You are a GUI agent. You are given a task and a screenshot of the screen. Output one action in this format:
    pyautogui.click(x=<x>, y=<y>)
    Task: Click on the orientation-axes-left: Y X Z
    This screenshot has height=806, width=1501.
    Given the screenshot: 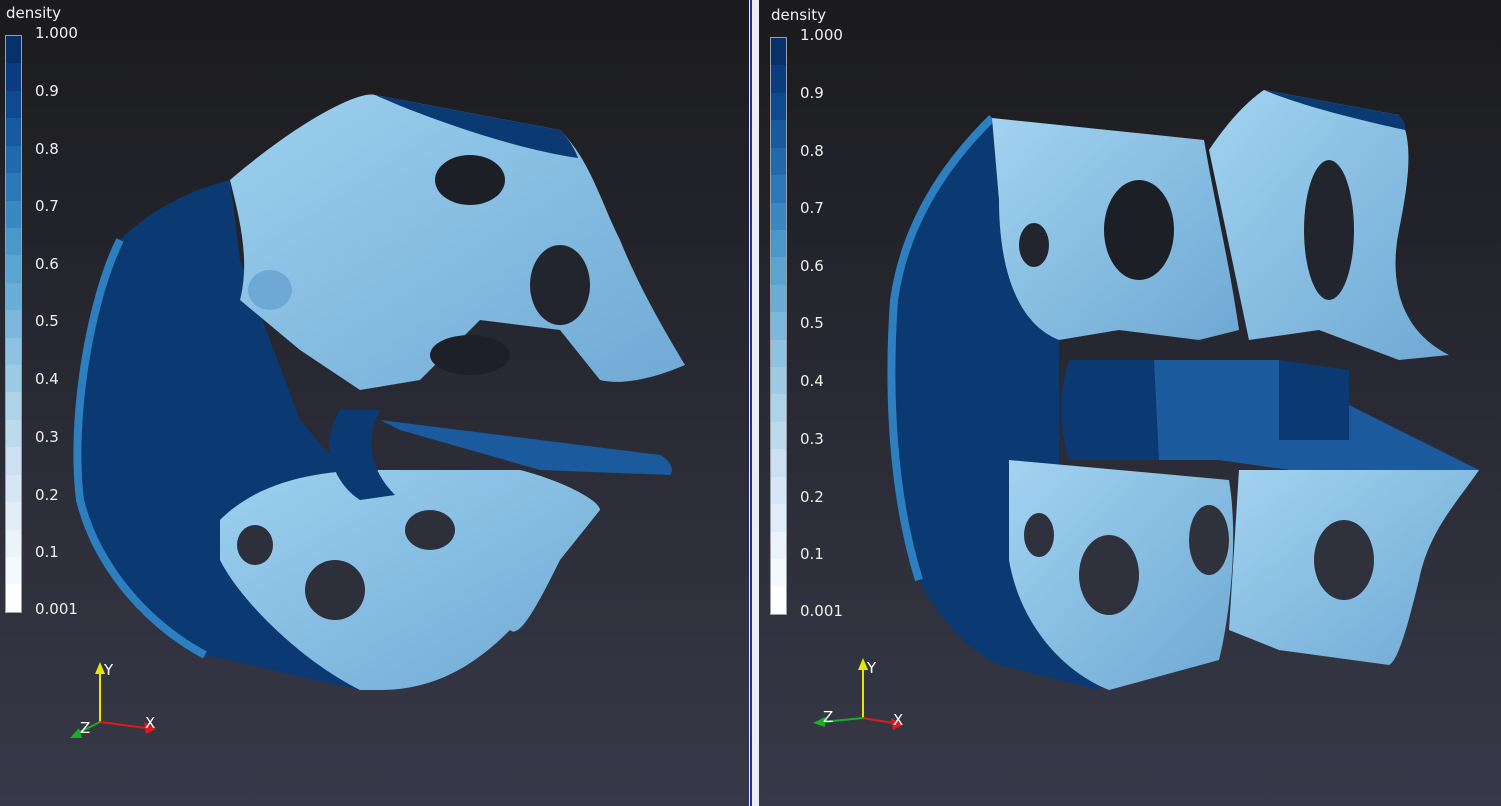 What is the action you would take?
    pyautogui.click(x=113, y=699)
    